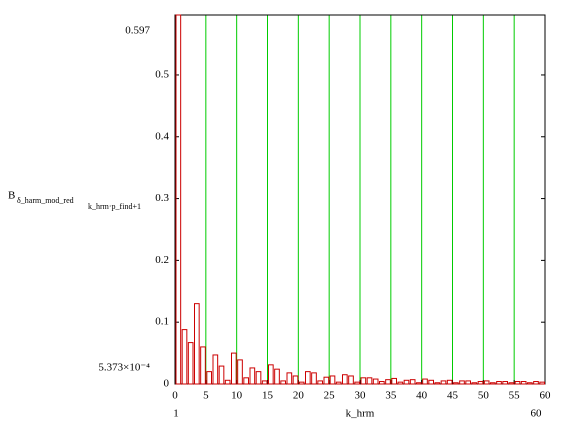  What do you see at coordinates (11, 196) in the screenshot?
I see `y-label-base: B` at bounding box center [11, 196].